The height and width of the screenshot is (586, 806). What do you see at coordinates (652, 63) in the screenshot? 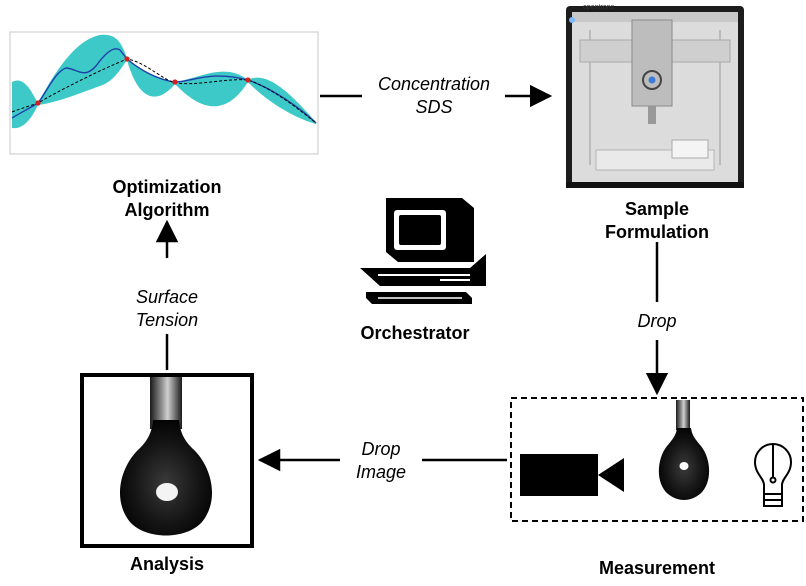
I see `robot-pipette-head` at bounding box center [652, 63].